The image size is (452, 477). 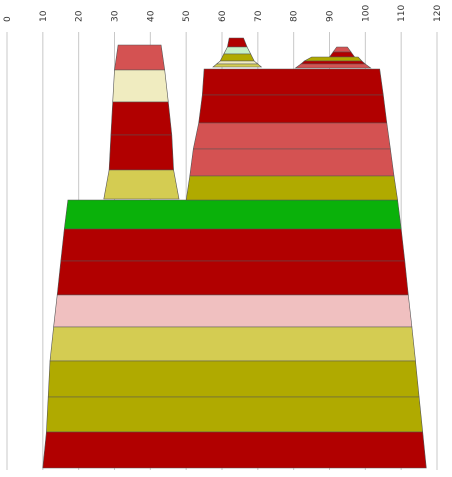 What do you see at coordinates (187, 16) in the screenshot?
I see `x-tick-label-50: 50` at bounding box center [187, 16].